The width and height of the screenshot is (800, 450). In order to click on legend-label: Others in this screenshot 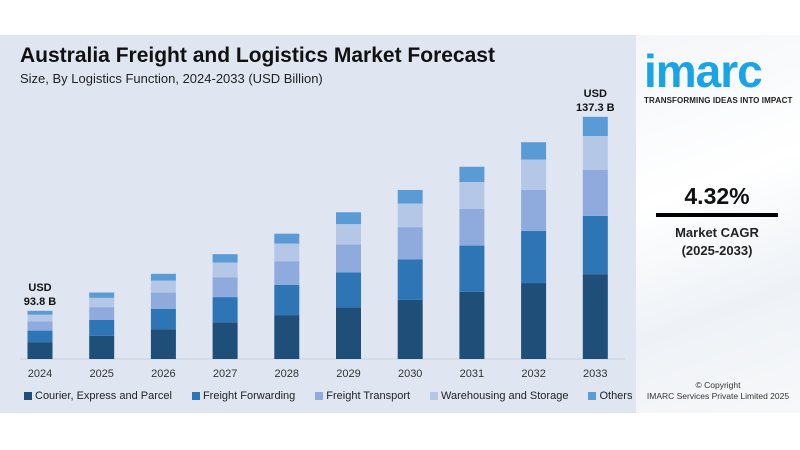, I will do `click(616, 396)`.